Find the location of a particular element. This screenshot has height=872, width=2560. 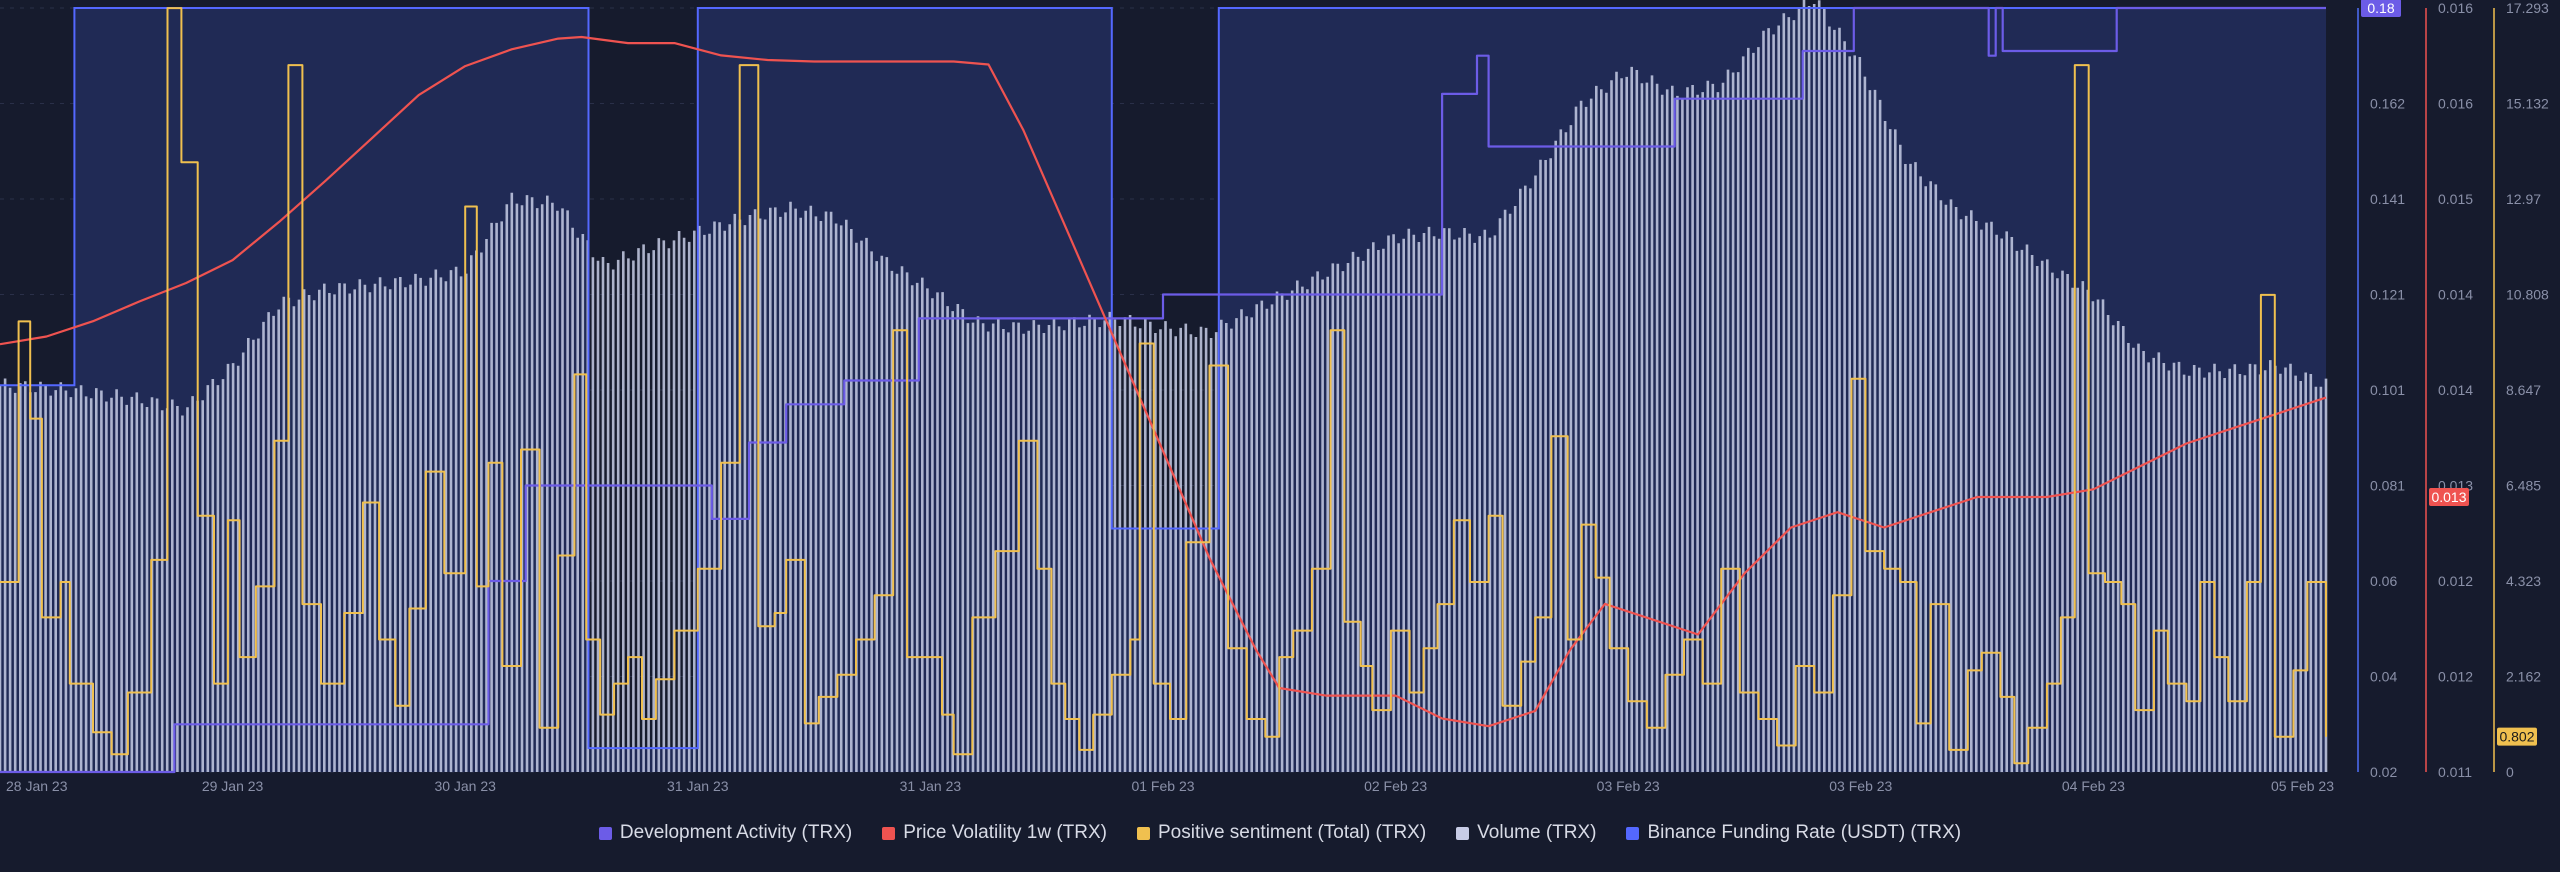

x-tick-label: 02 Feb 23 is located at coordinates (1395, 786).